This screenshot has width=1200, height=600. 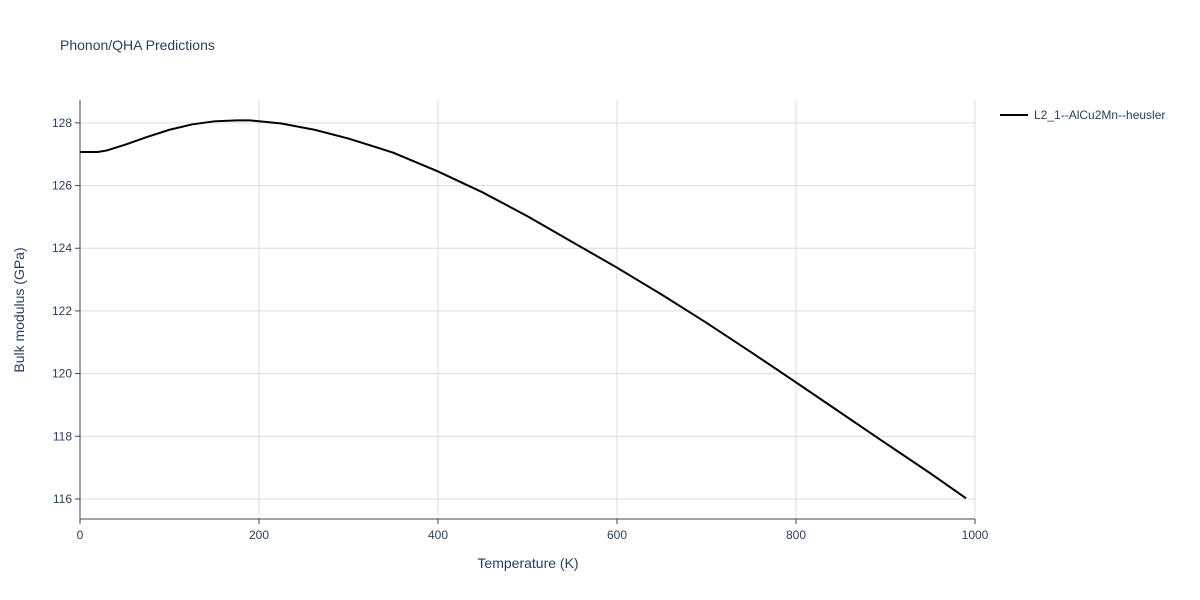 I want to click on x-tick-label: 1000, so click(x=975, y=535).